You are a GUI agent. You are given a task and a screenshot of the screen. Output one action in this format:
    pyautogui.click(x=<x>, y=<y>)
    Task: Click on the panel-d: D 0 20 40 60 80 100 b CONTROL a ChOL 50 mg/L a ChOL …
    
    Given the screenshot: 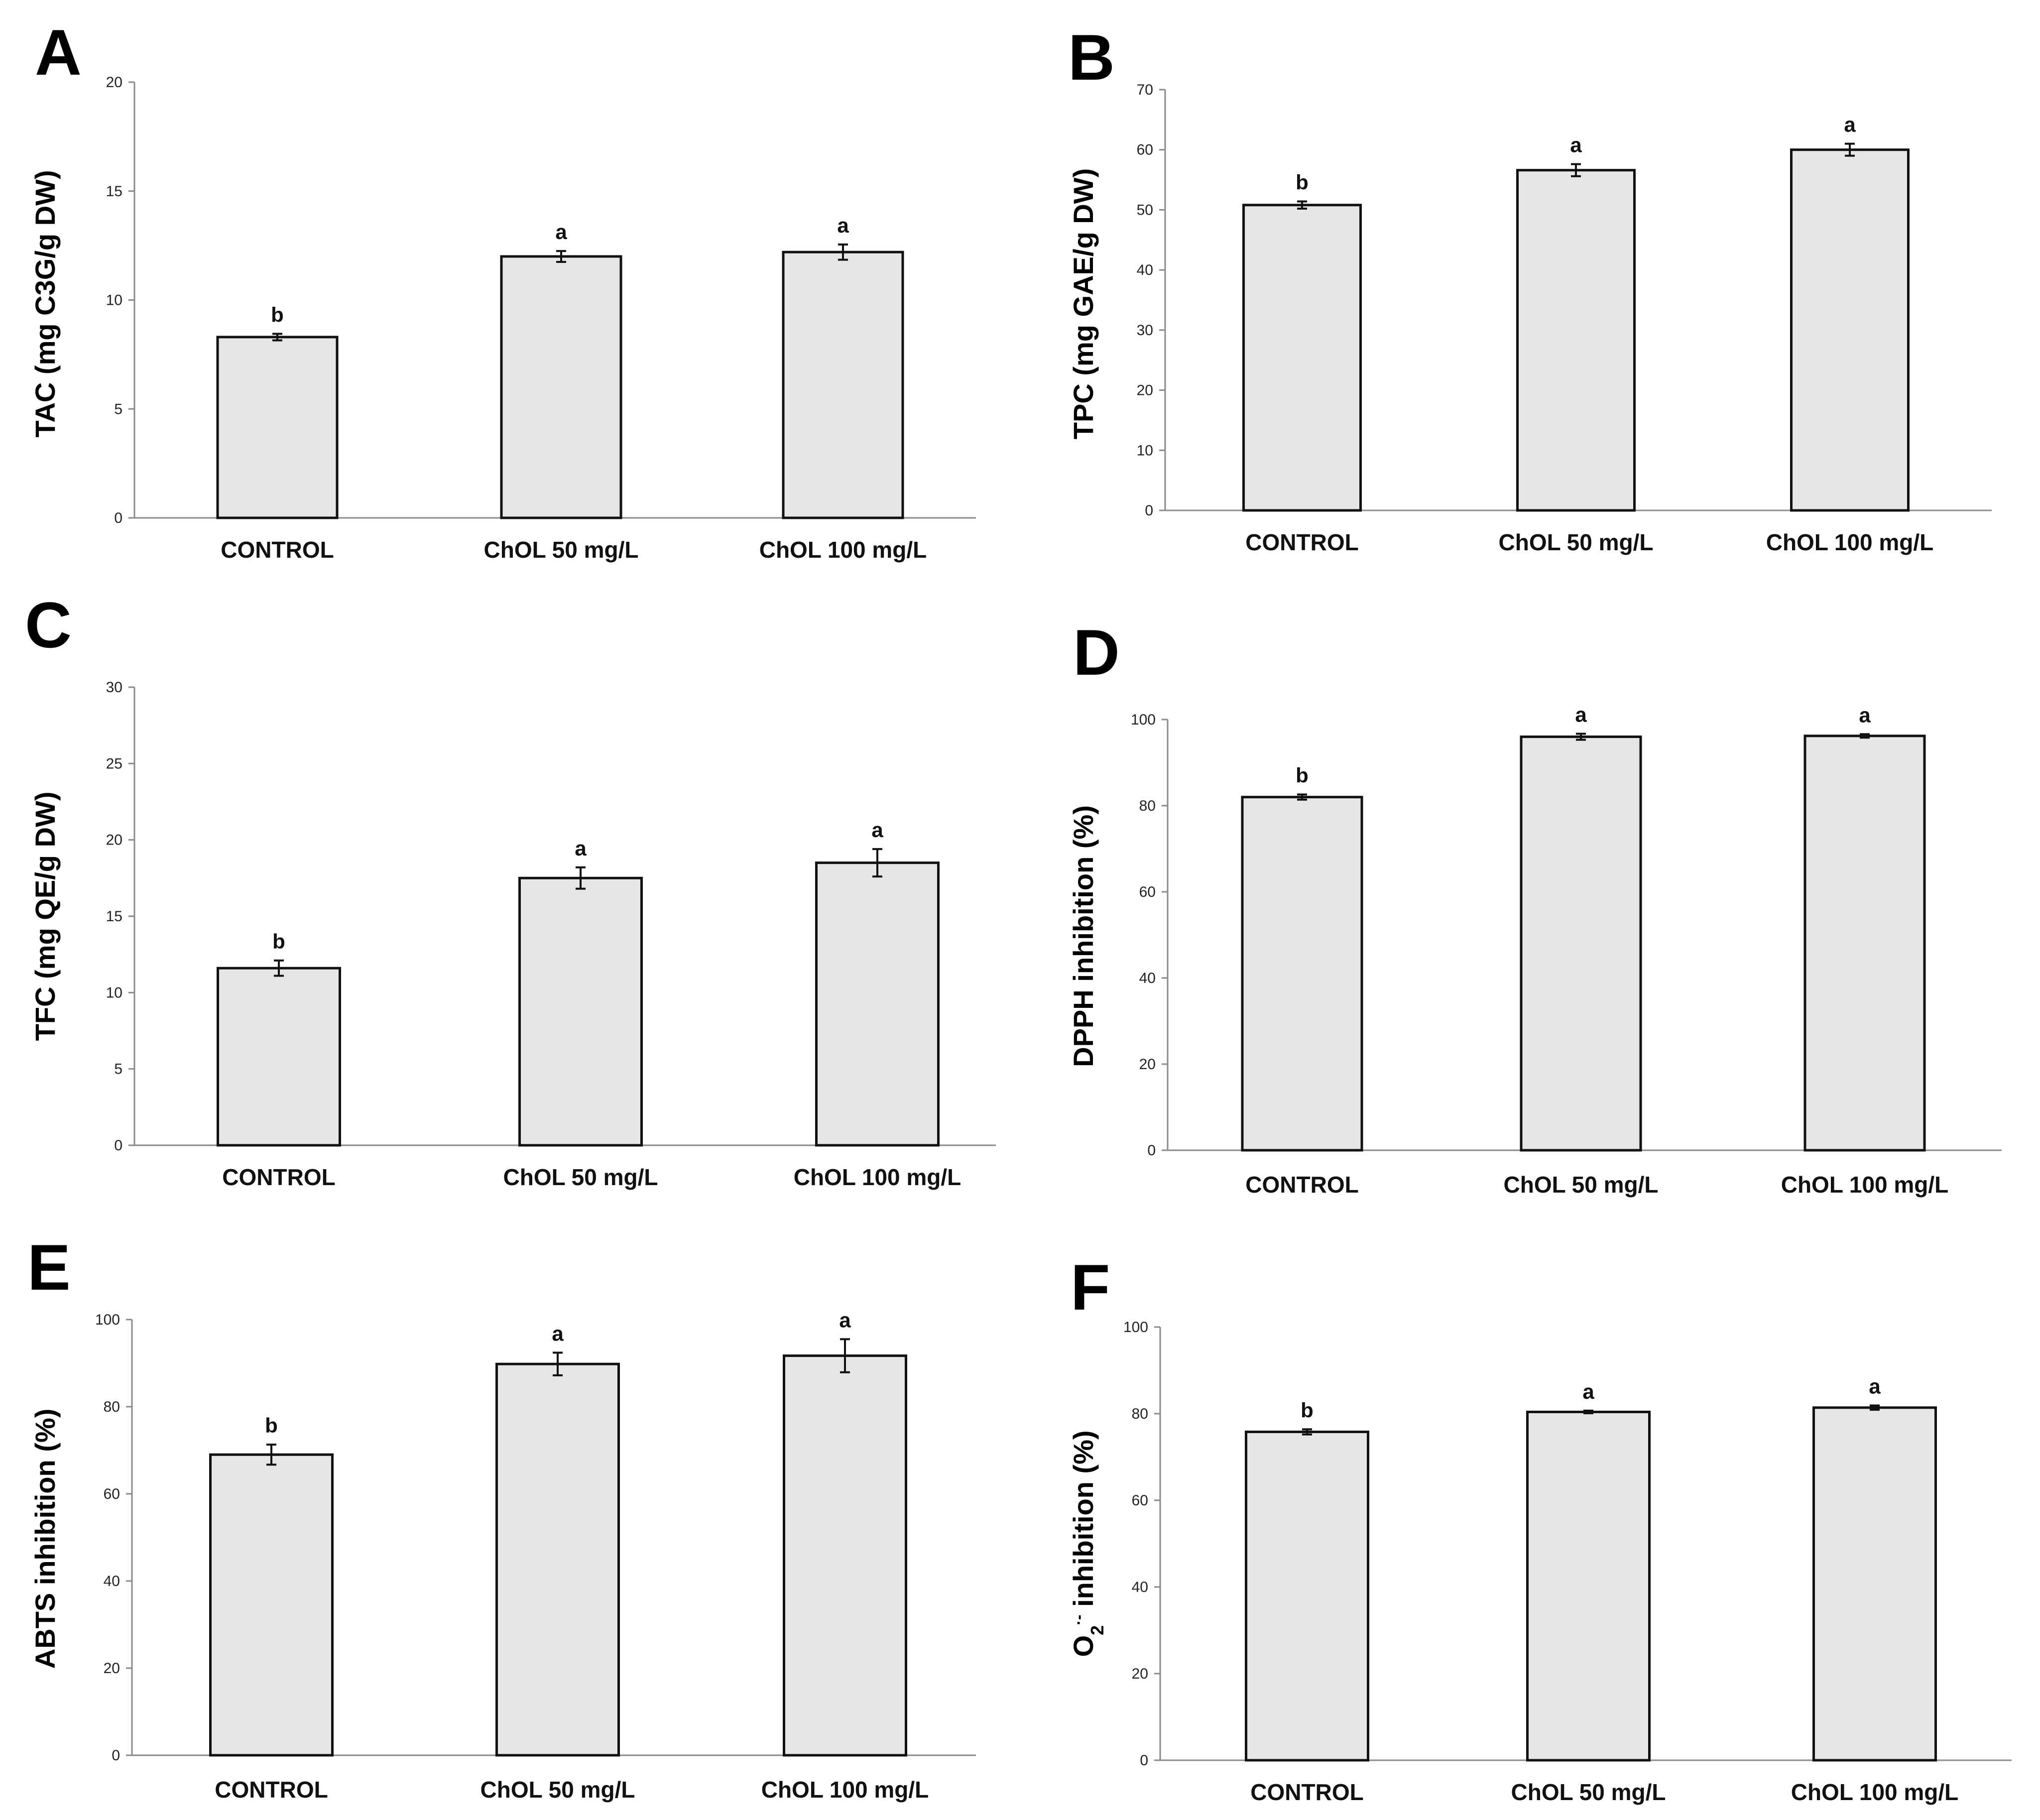 What is the action you would take?
    pyautogui.click(x=1535, y=907)
    